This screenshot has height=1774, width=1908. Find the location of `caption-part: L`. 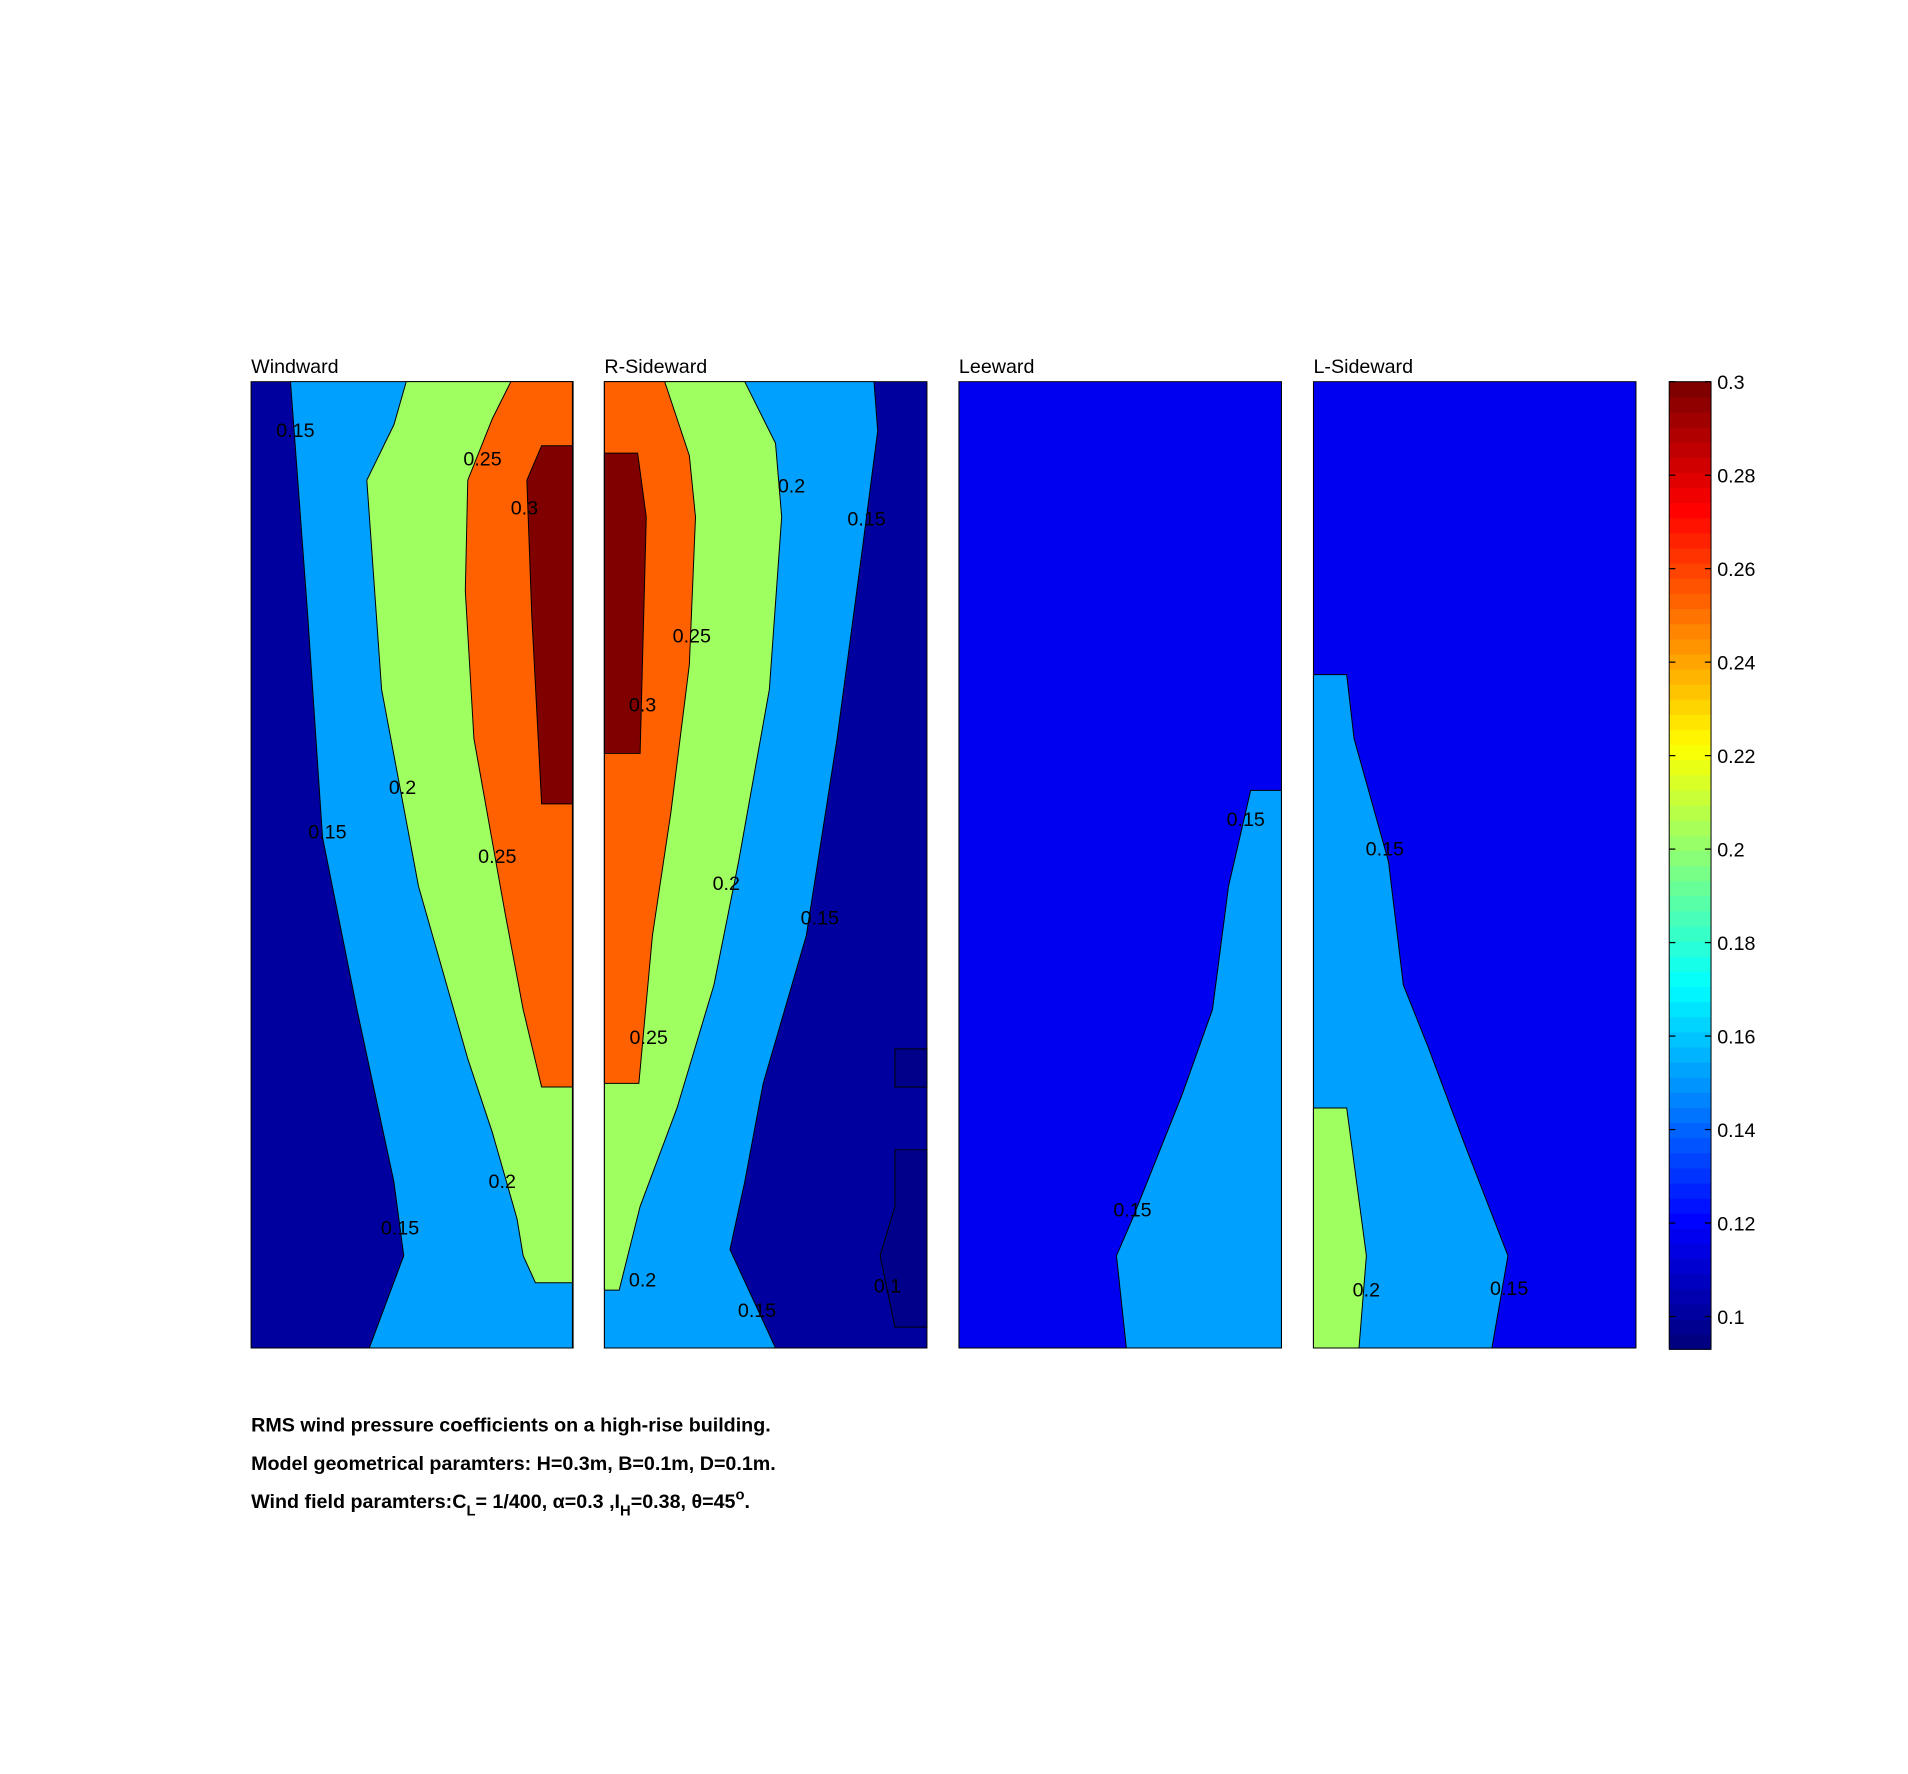

caption-part: L is located at coordinates (470, 1511).